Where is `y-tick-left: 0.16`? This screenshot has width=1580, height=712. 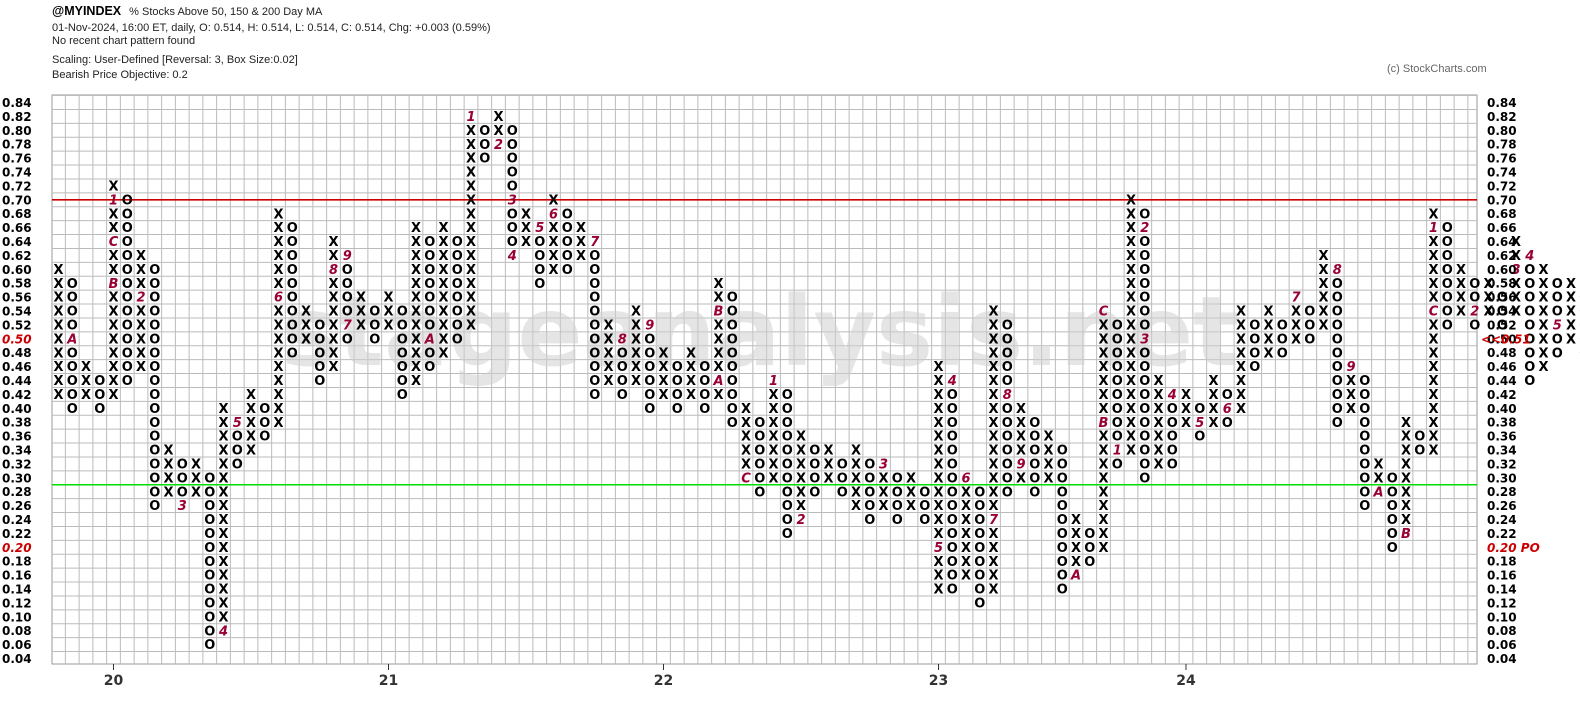
y-tick-left: 0.16 is located at coordinates (17, 576).